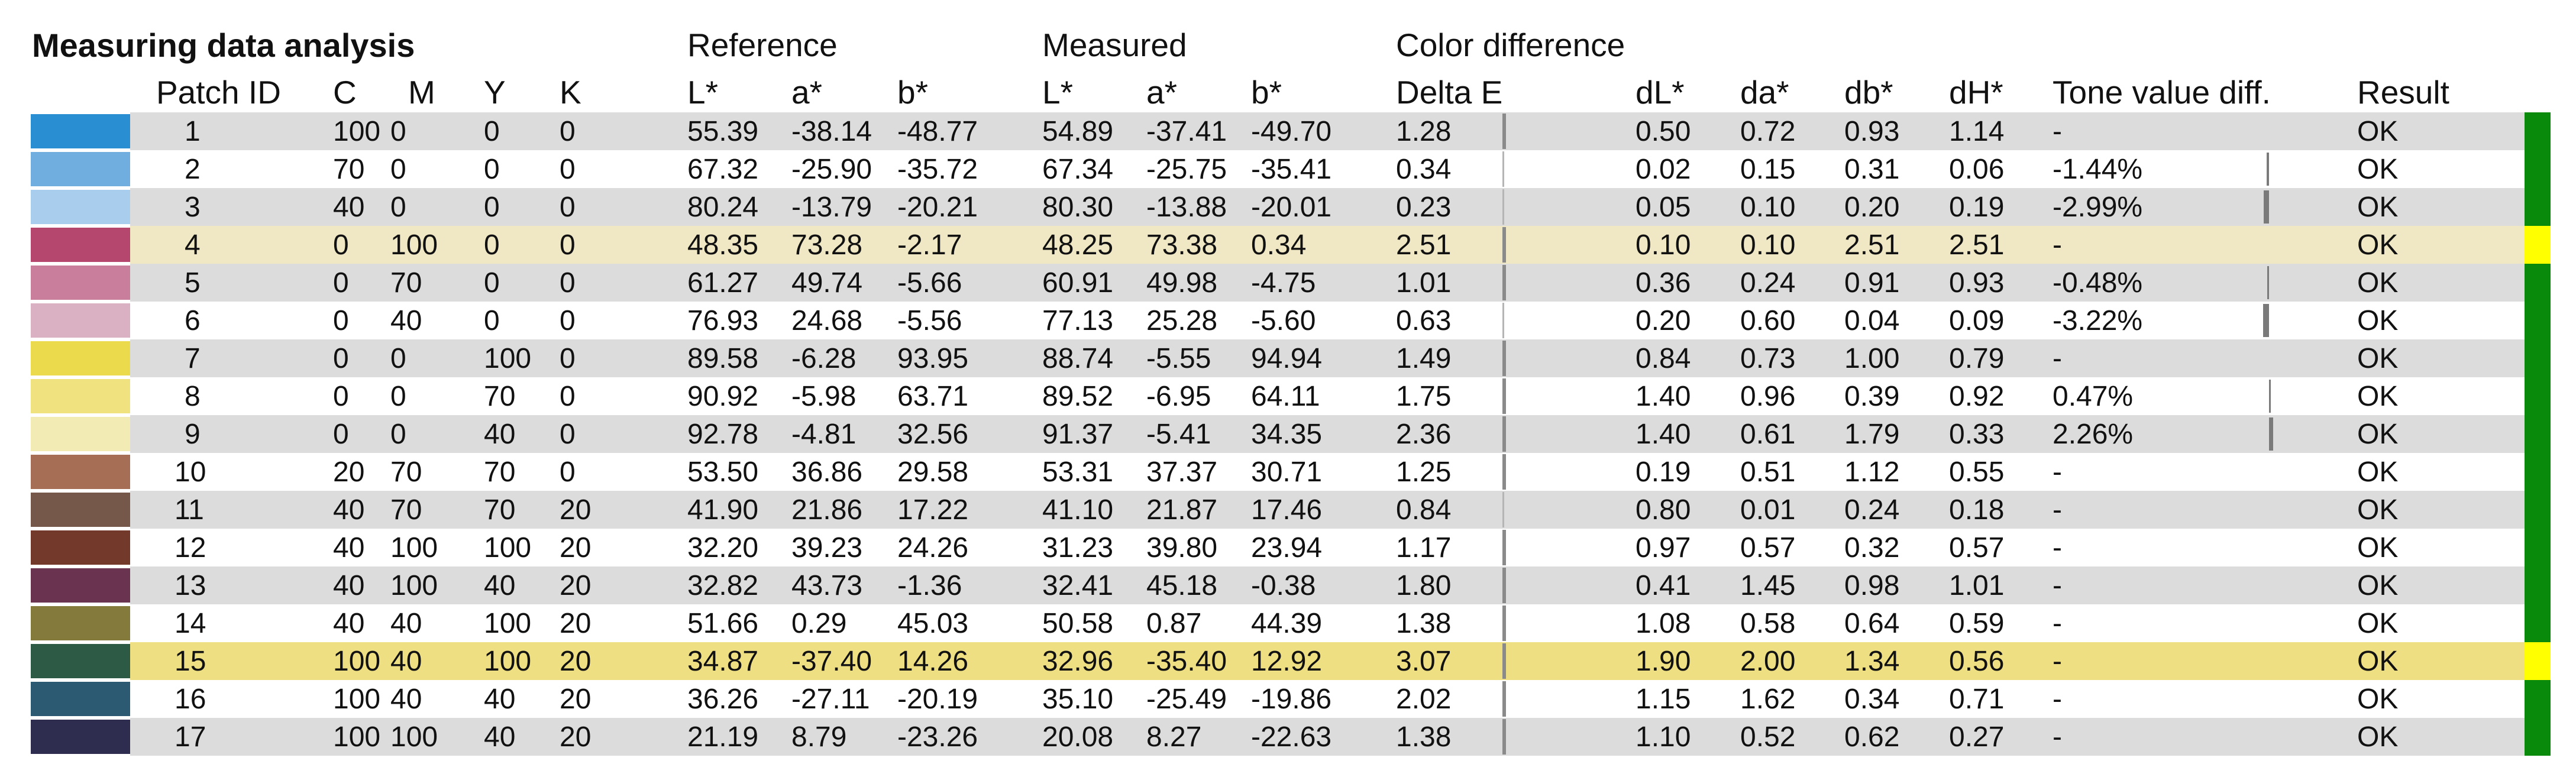 This screenshot has height=777, width=2576. I want to click on cell-meas-b: 64.11, so click(1285, 396).